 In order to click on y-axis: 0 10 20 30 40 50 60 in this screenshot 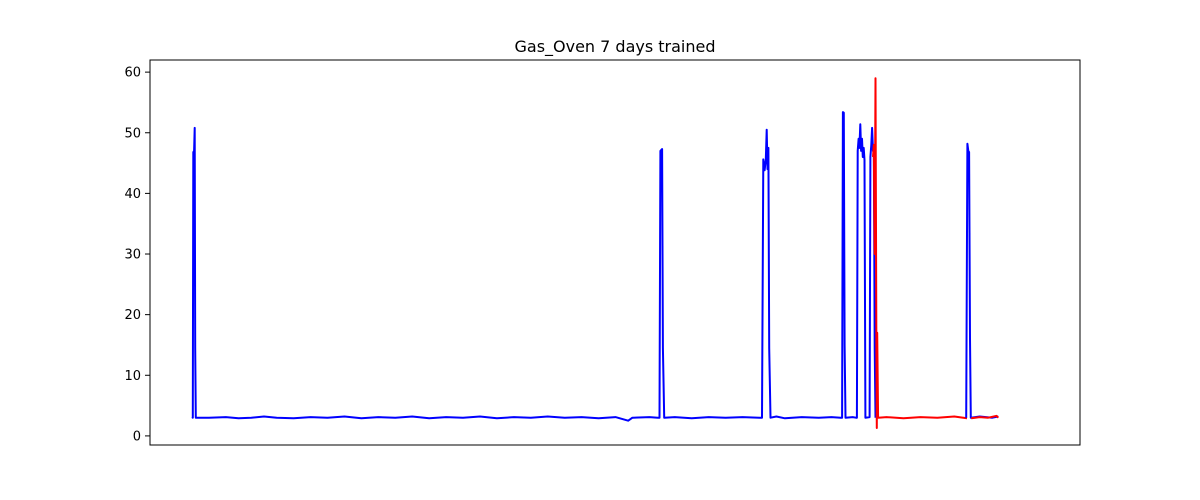, I will do `click(137, 255)`.